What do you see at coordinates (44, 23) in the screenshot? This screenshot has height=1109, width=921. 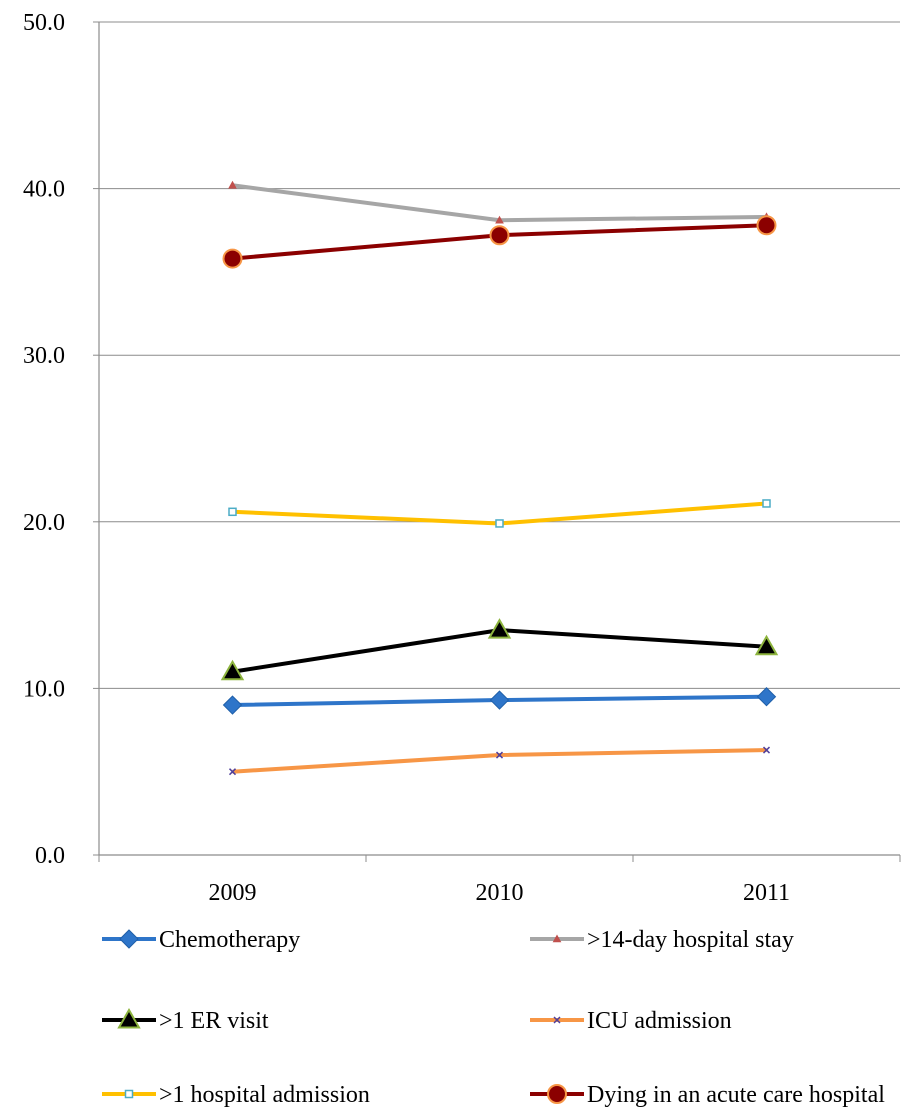 I see `y-tick-label: 50.0` at bounding box center [44, 23].